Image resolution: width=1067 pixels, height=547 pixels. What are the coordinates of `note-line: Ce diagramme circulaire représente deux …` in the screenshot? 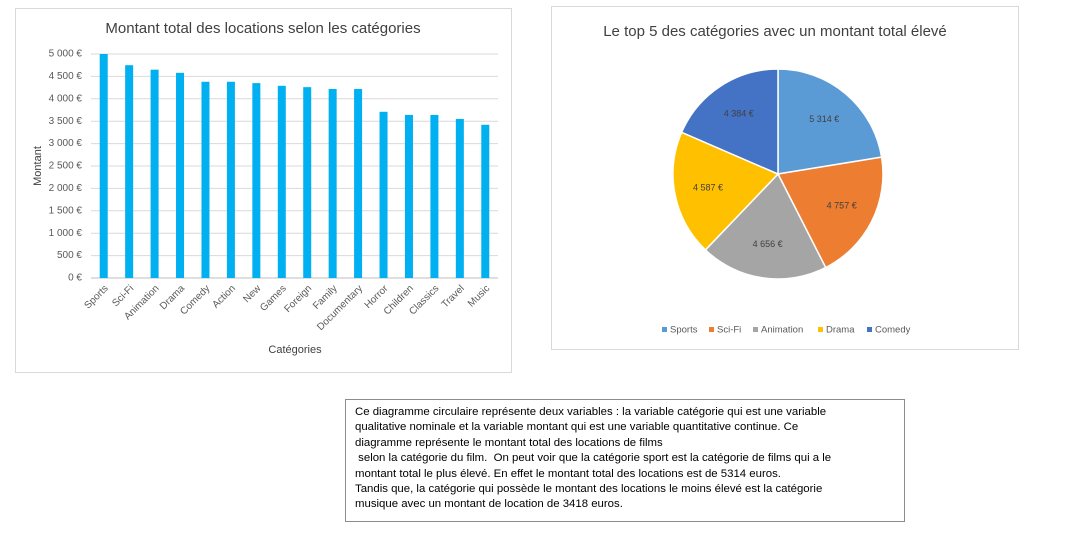 It's located at (591, 412).